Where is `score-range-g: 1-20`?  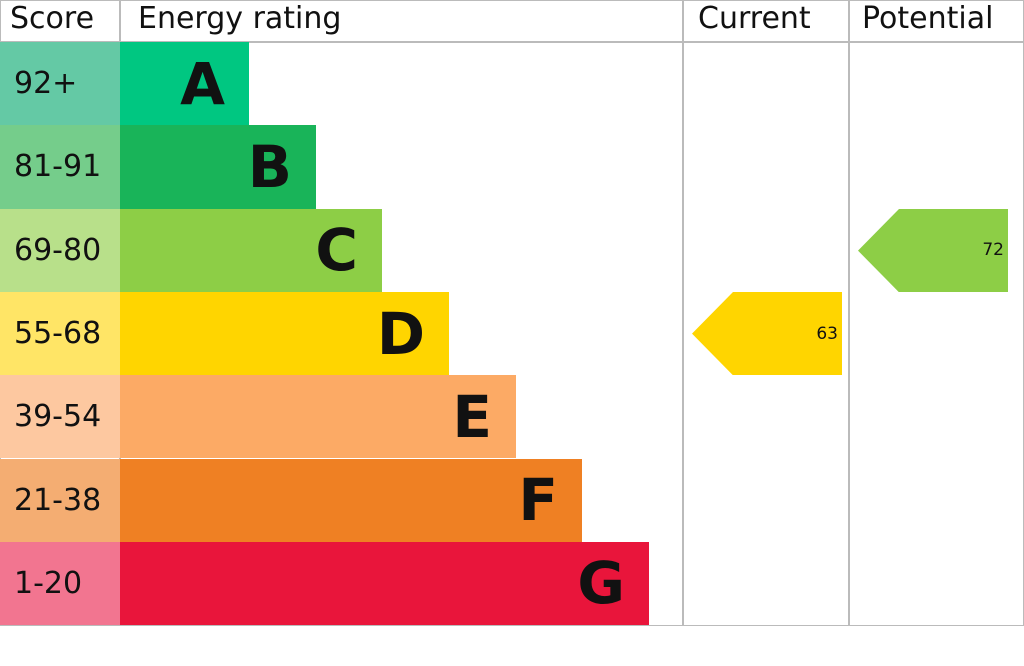
score-range-g: 1-20 is located at coordinates (60, 583).